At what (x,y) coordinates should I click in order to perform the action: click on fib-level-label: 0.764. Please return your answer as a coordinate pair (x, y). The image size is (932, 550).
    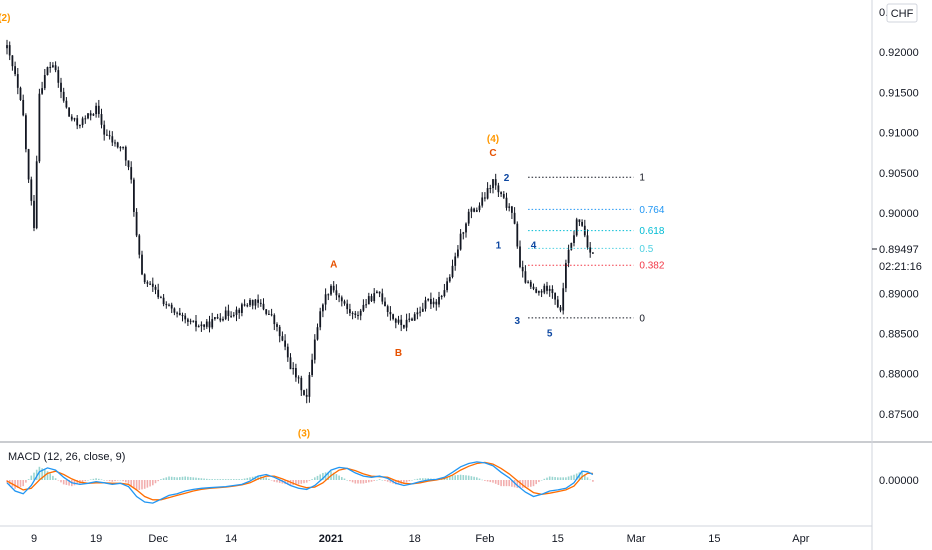
    Looking at the image, I should click on (651, 210).